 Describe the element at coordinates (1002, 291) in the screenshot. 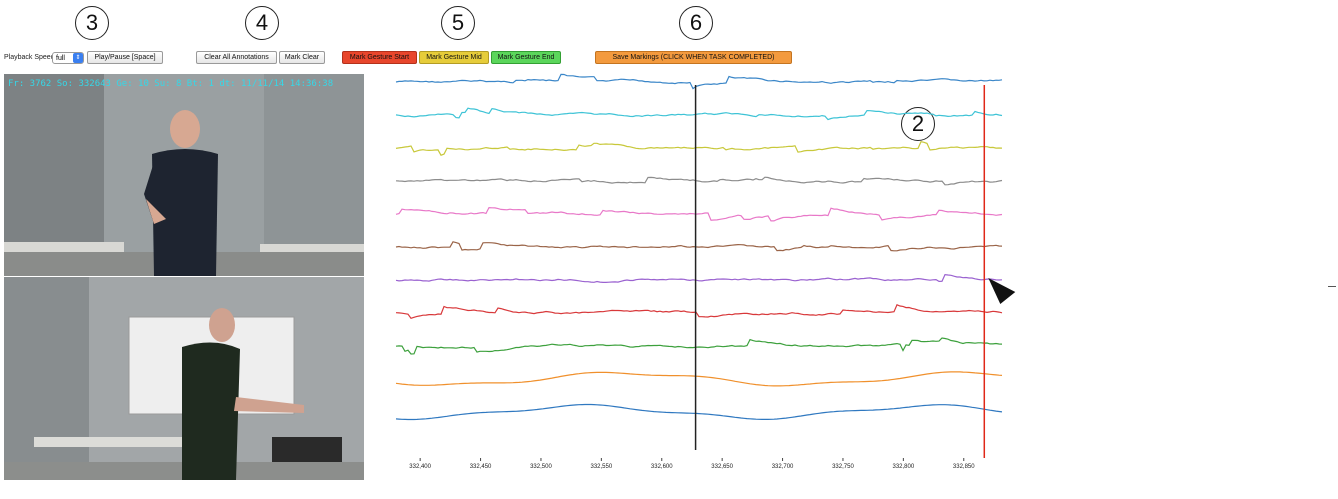

I see `cursor-arrow-icon` at that location.